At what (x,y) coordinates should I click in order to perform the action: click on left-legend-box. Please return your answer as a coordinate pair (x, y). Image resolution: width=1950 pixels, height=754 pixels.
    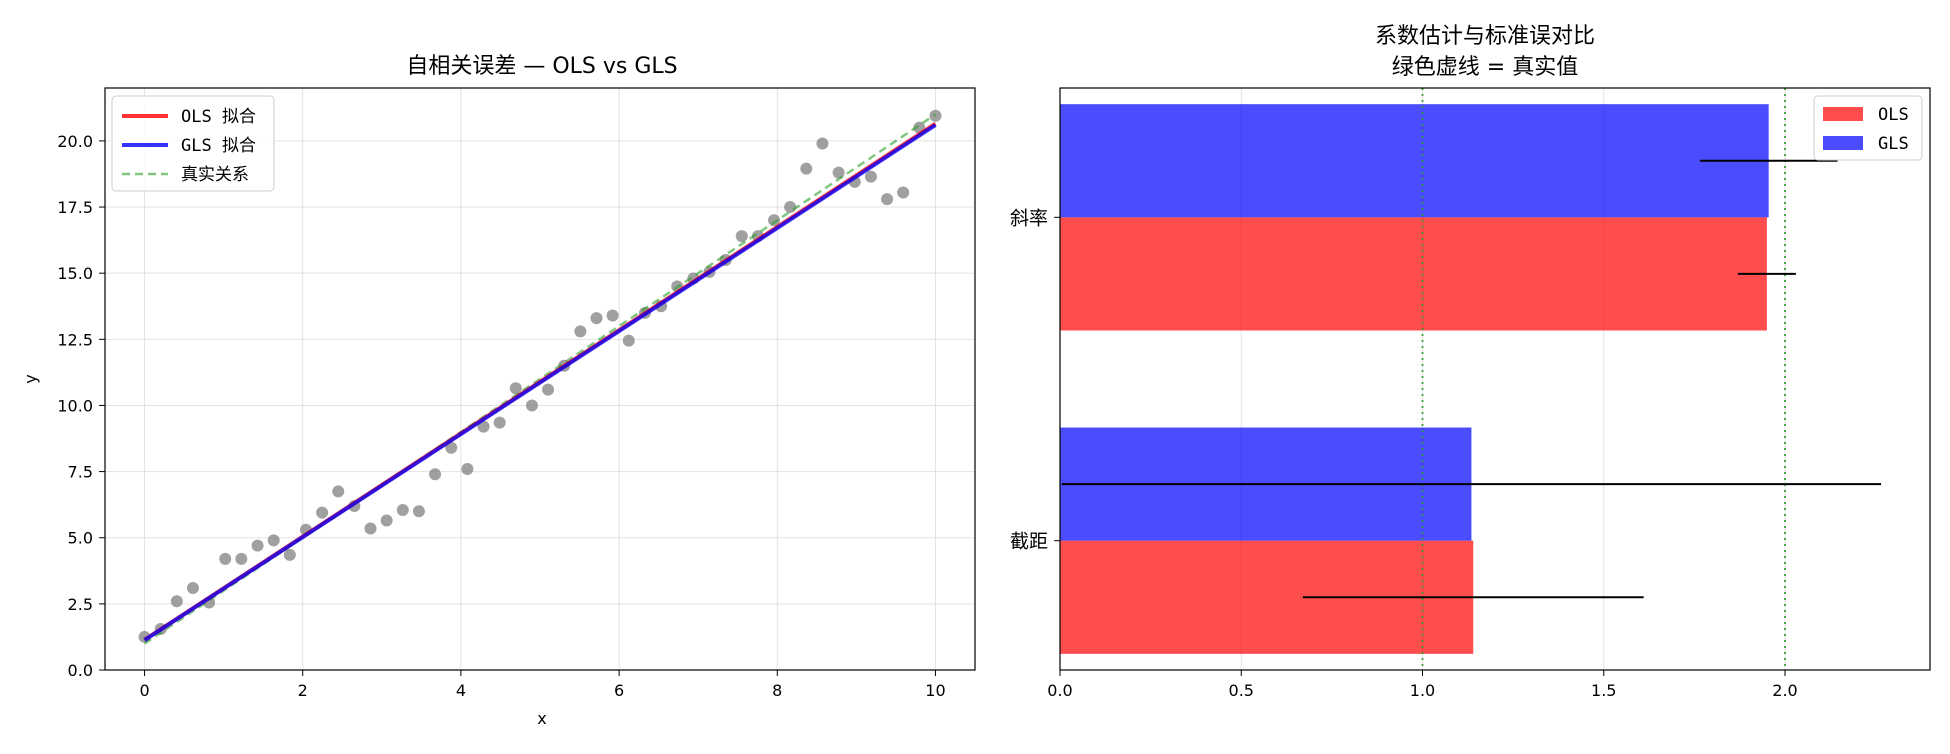
    Looking at the image, I should click on (193, 143).